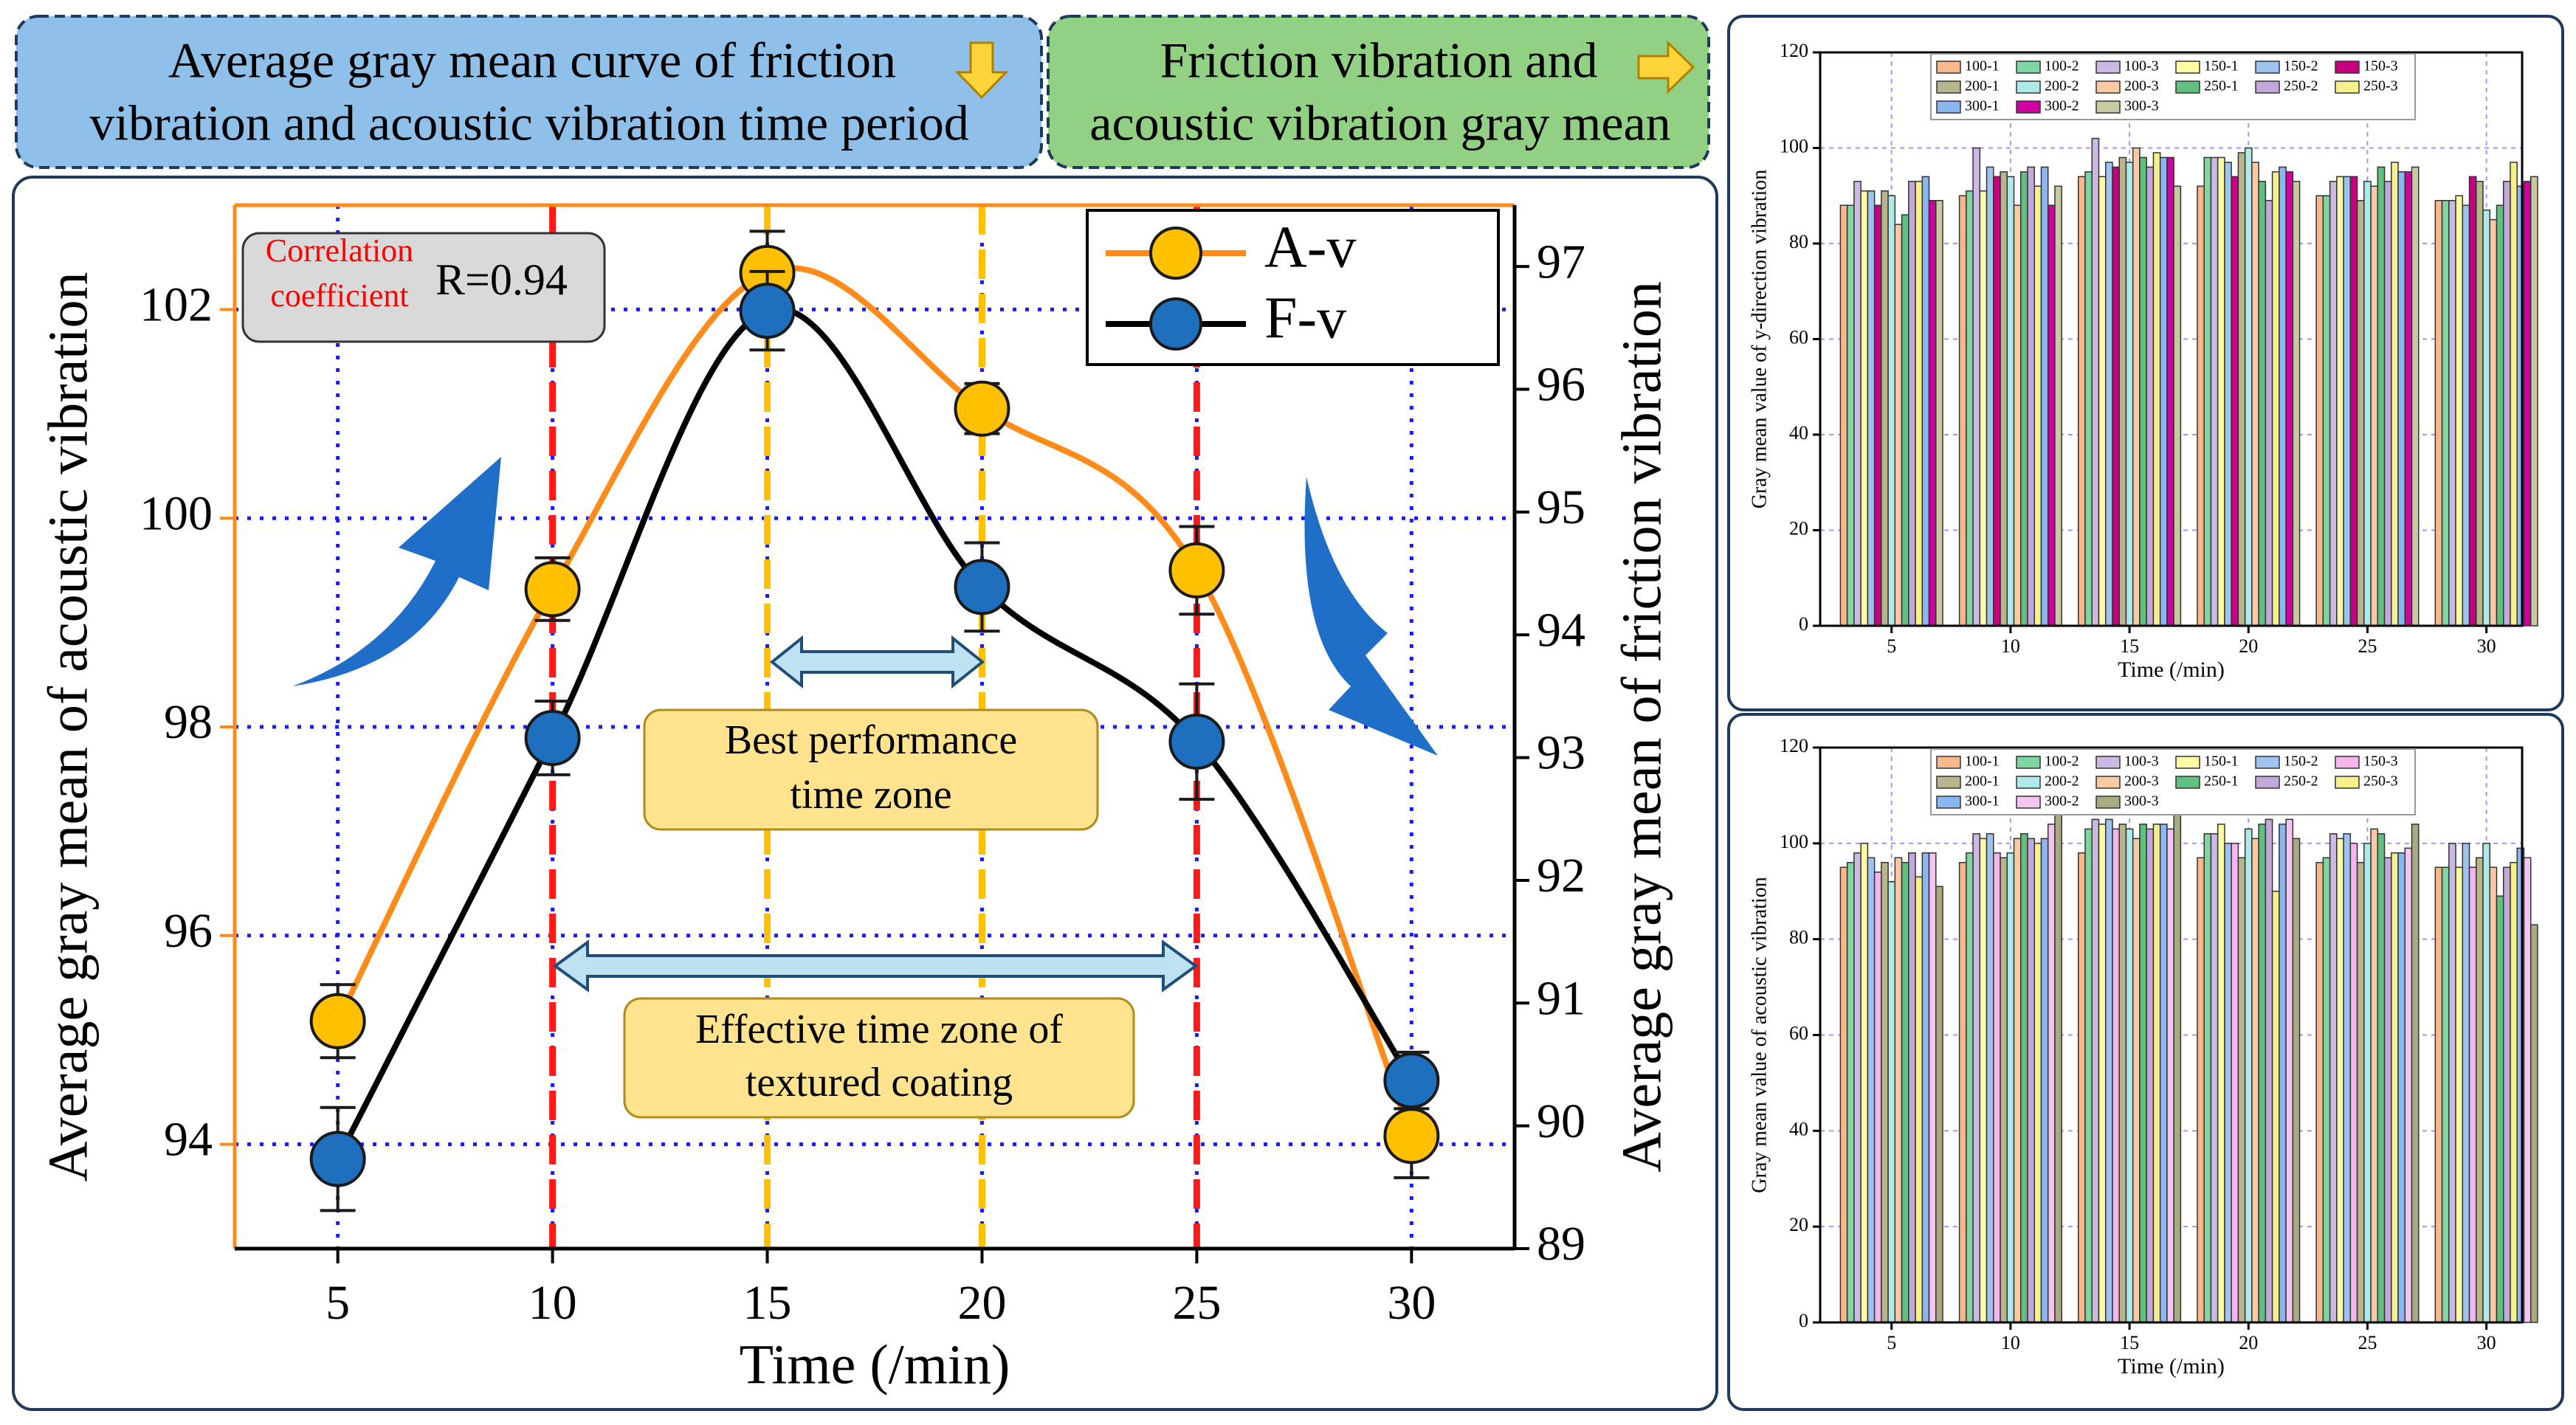  Describe the element at coordinates (1798, 337) in the screenshot. I see `y-tick-label: 60` at that location.